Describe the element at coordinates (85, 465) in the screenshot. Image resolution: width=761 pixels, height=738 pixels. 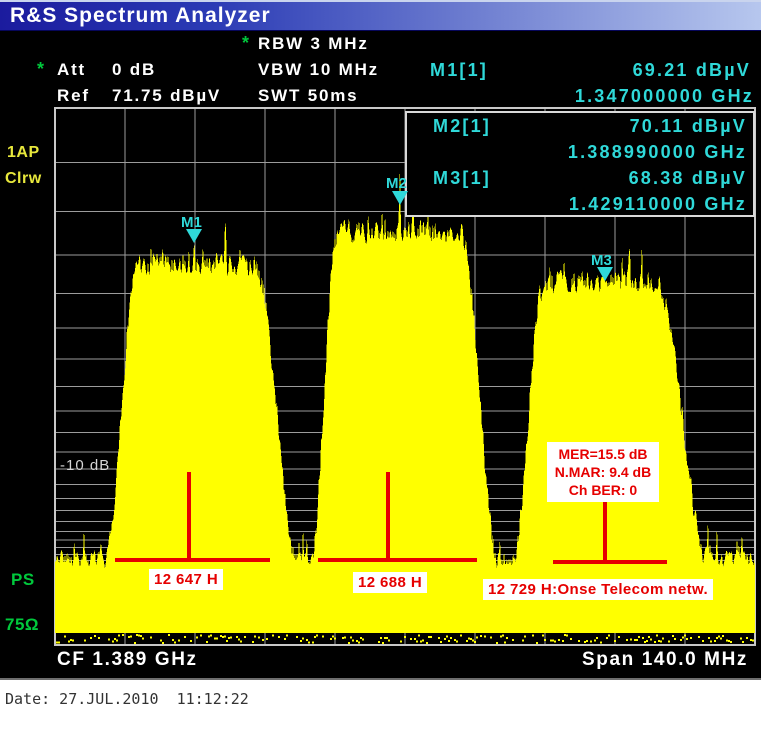
I see `display-line-label: -10 dB` at that location.